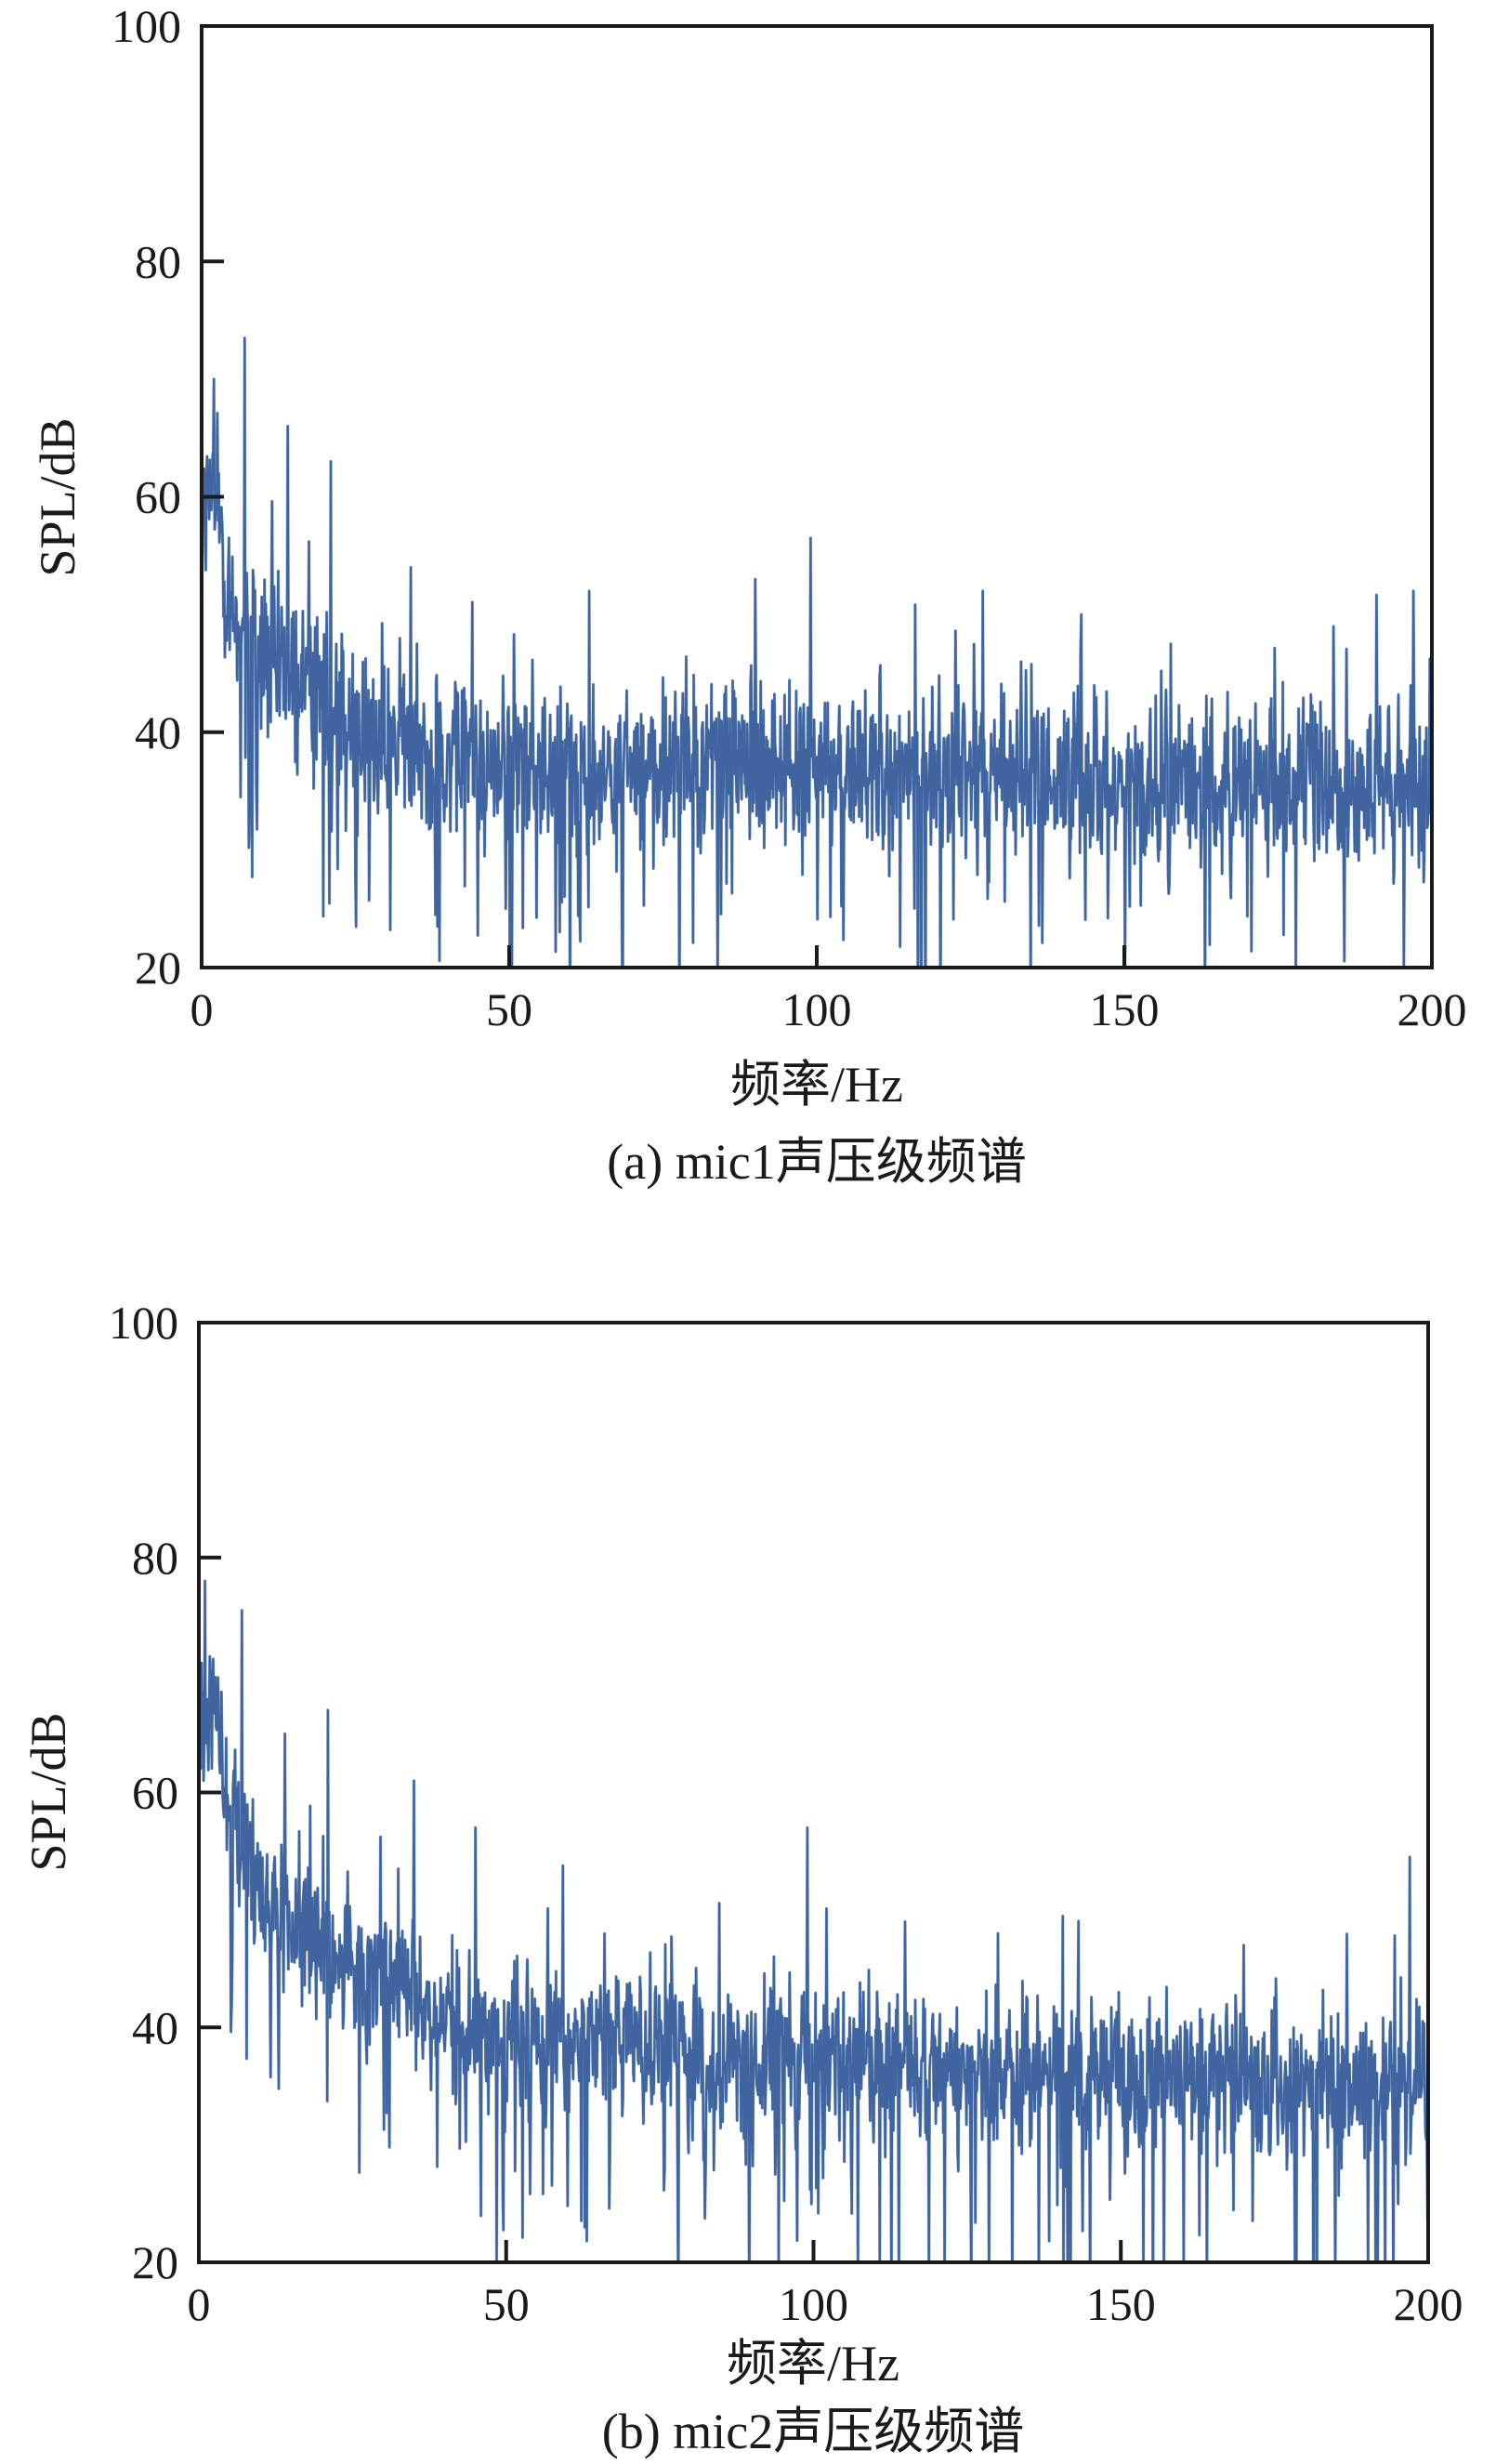  I want to click on chart-caption: (b) mic2声压级频谱, so click(813, 2432).